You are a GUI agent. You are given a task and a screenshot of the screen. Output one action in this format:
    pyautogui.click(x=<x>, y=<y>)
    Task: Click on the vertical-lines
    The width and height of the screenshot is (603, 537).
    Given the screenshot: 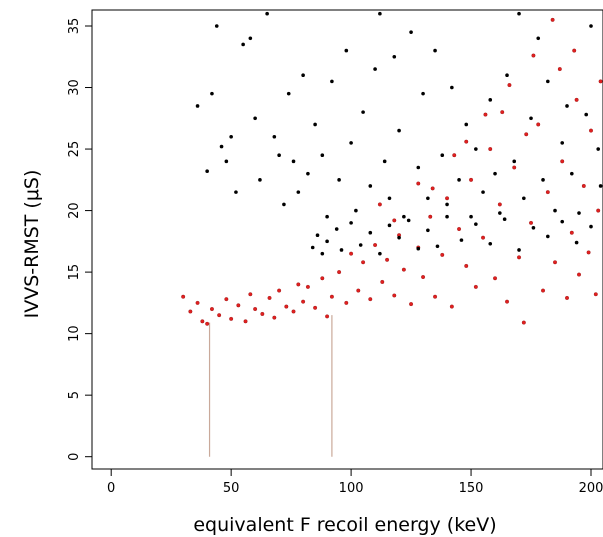 What is the action you would take?
    pyautogui.click(x=270, y=386)
    